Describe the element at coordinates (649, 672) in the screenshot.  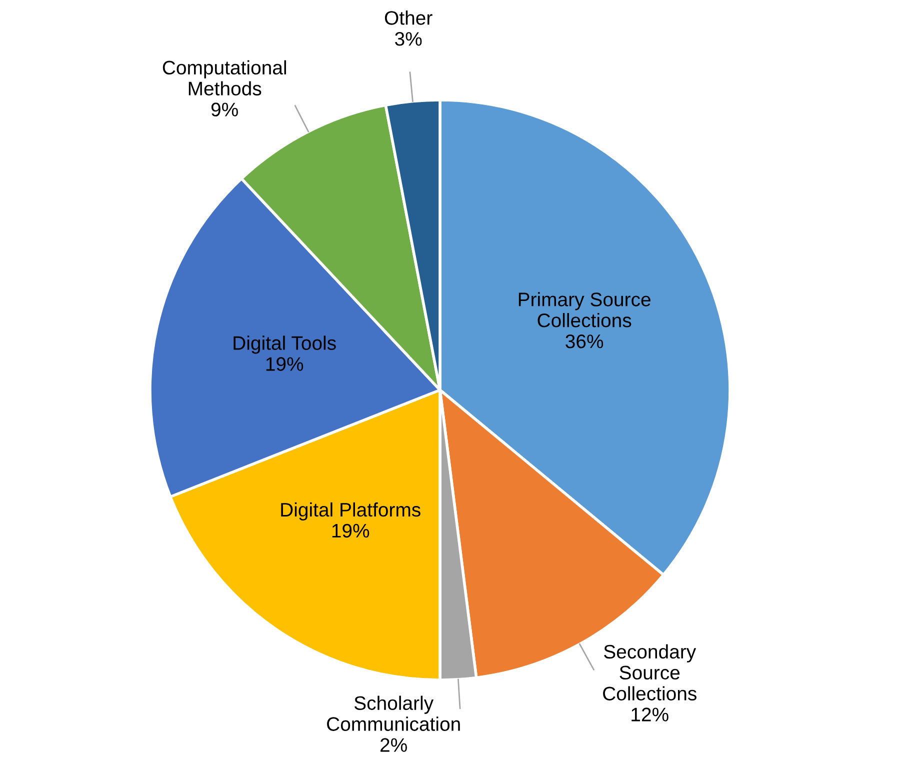
I see `slice-label: Secondary Source Collections` at that location.